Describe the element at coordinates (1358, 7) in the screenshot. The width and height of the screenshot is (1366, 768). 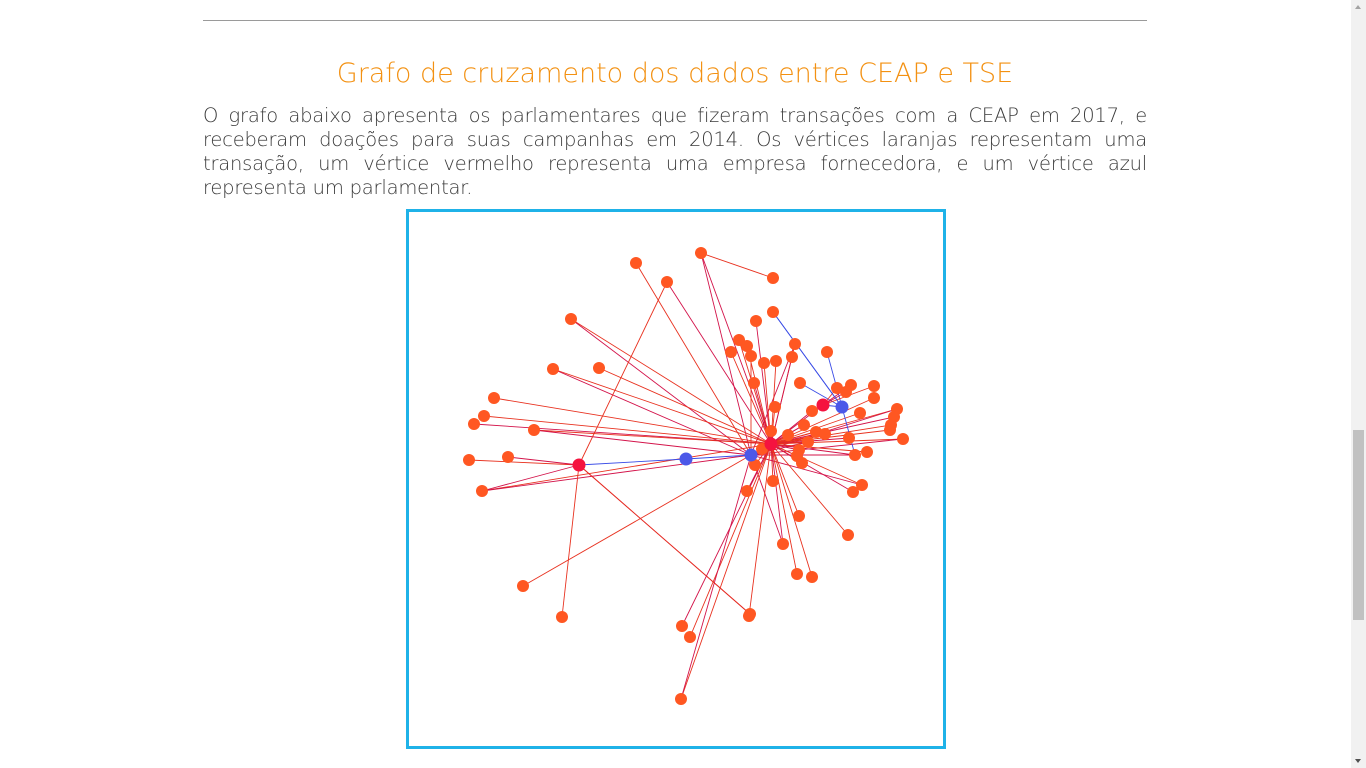
I see `scroll-up-arrow-icon` at that location.